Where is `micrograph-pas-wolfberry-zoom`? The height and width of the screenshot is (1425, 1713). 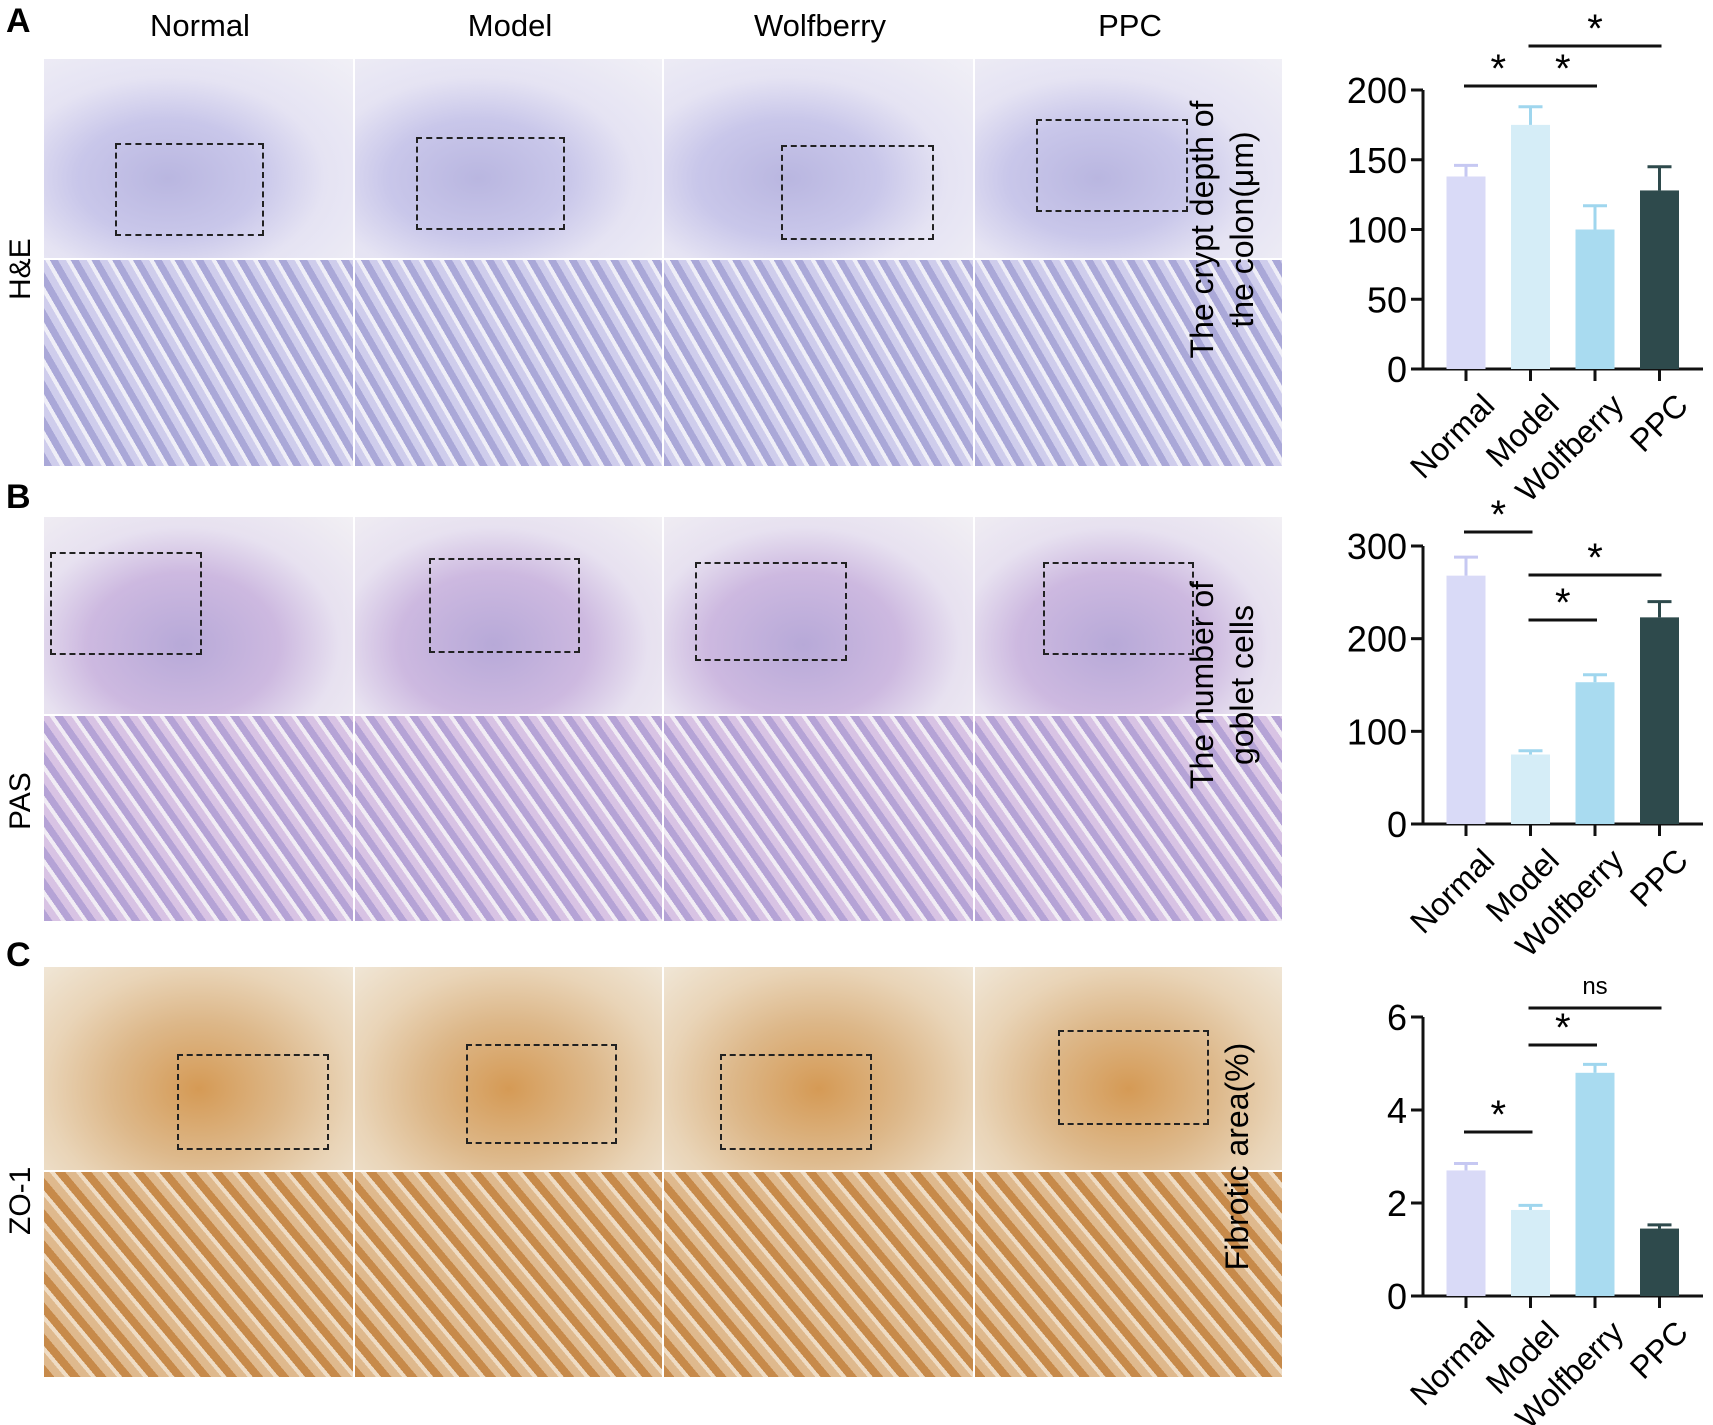 micrograph-pas-wolfberry-zoom is located at coordinates (818, 818).